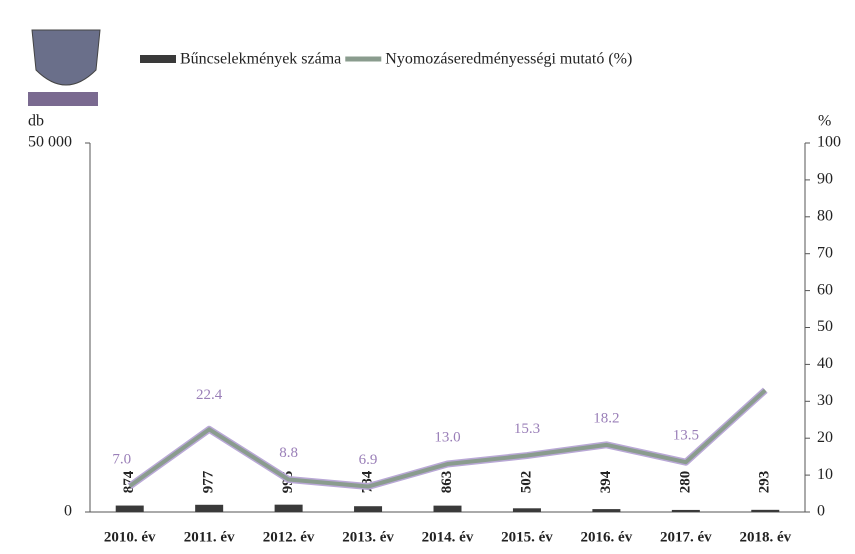  Describe the element at coordinates (825, 326) in the screenshot. I see `y2-tick-label: 50` at that location.